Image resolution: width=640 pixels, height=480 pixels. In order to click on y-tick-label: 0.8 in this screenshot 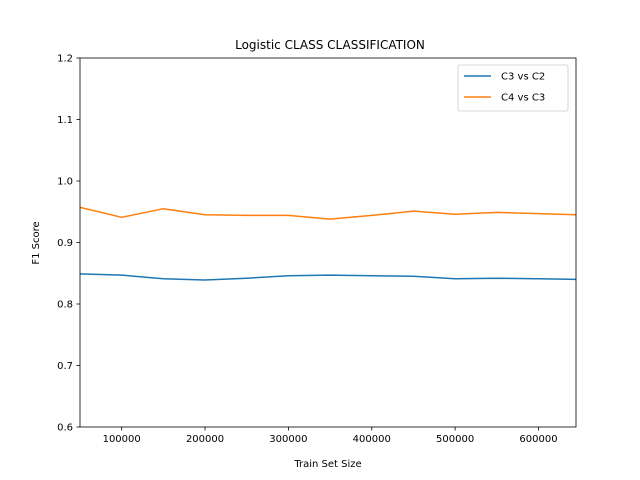, I will do `click(65, 305)`.